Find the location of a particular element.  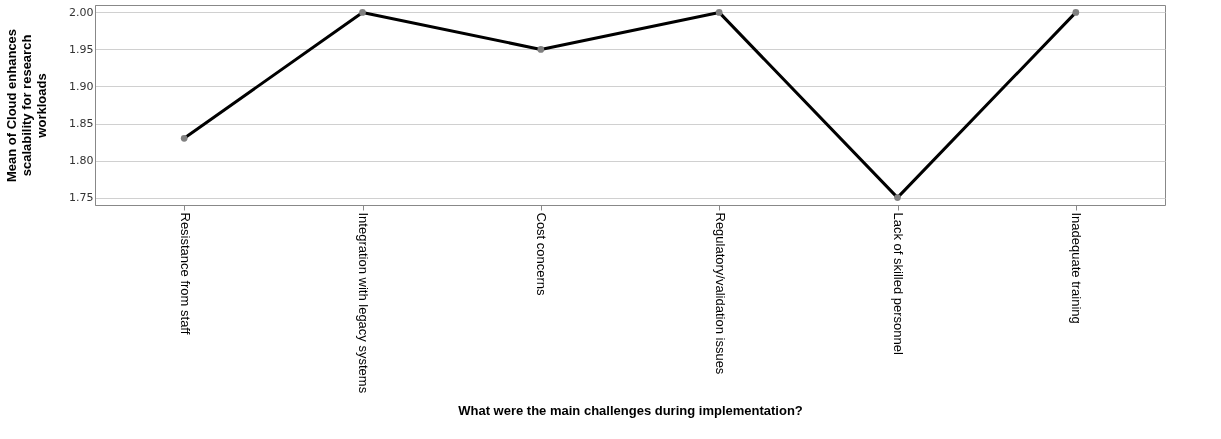

y-tick-label: 2.00 is located at coordinates (81, 12).